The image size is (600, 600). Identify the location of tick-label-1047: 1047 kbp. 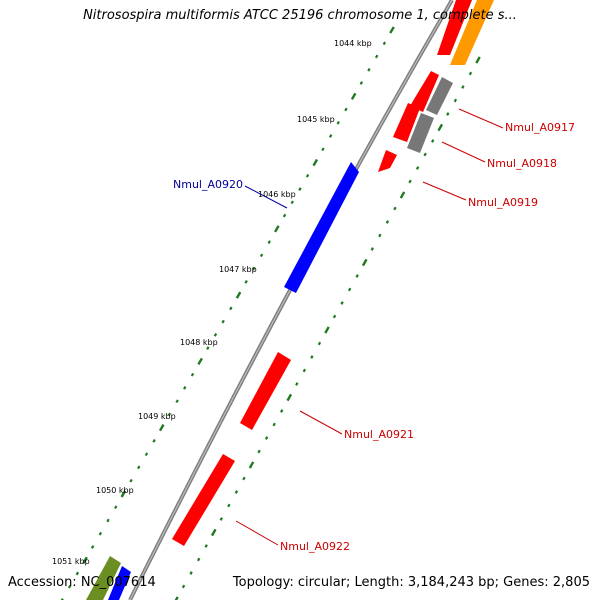
(238, 269).